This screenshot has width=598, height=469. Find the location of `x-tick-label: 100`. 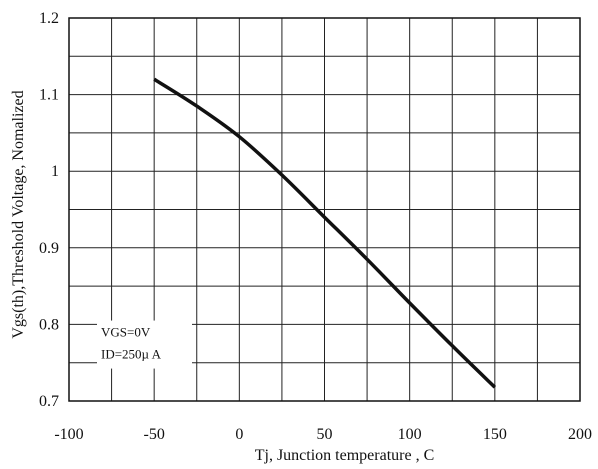

x-tick-label: 100 is located at coordinates (410, 434).